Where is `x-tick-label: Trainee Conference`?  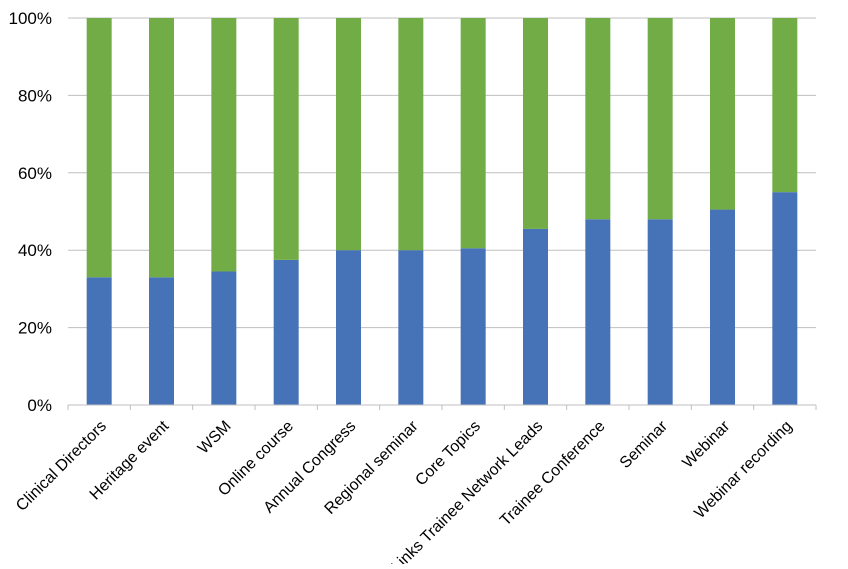
x-tick-label: Trainee Conference is located at coordinates (553, 474).